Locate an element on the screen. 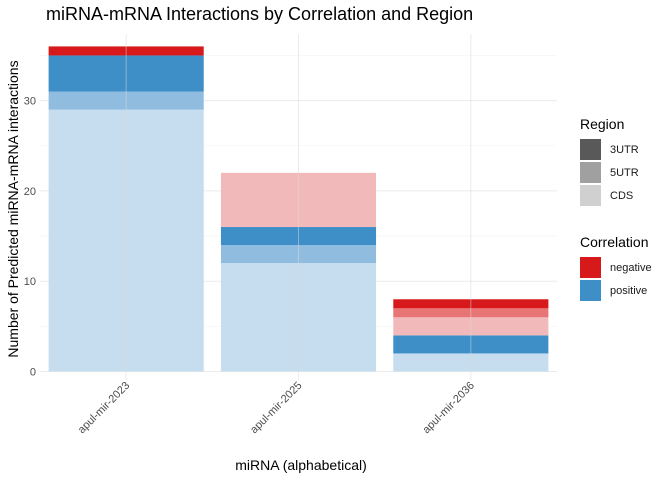 Image resolution: width=672 pixels, height=480 pixels. legend-correlation-label-negative: negative is located at coordinates (631, 268).